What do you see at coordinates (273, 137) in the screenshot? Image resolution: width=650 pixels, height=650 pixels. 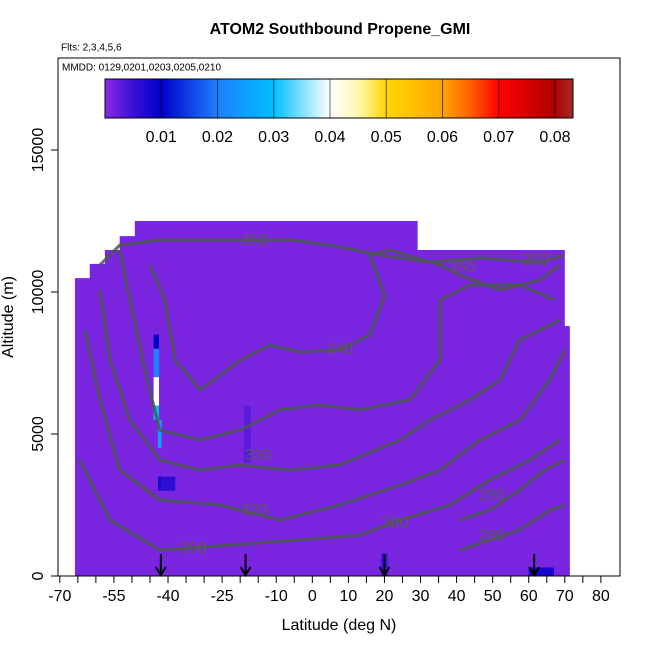 I see `colorbar-tick-label: 0.03` at bounding box center [273, 137].